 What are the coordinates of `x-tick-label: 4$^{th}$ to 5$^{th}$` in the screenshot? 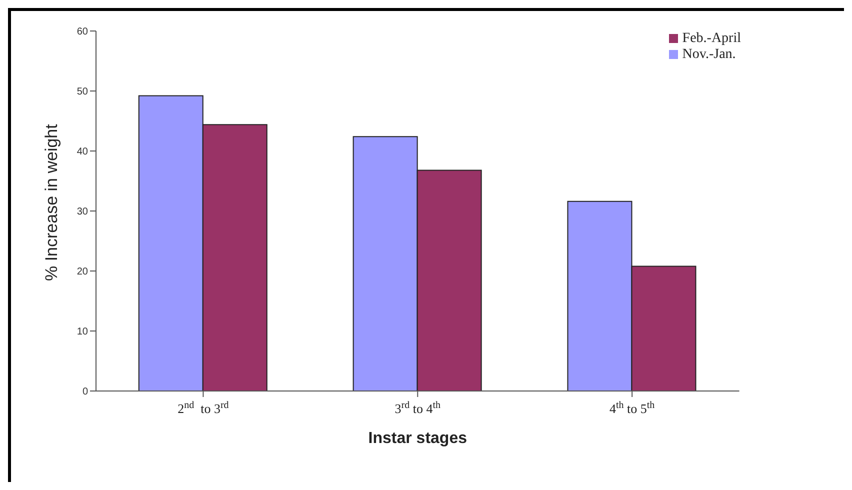 It's located at (632, 408).